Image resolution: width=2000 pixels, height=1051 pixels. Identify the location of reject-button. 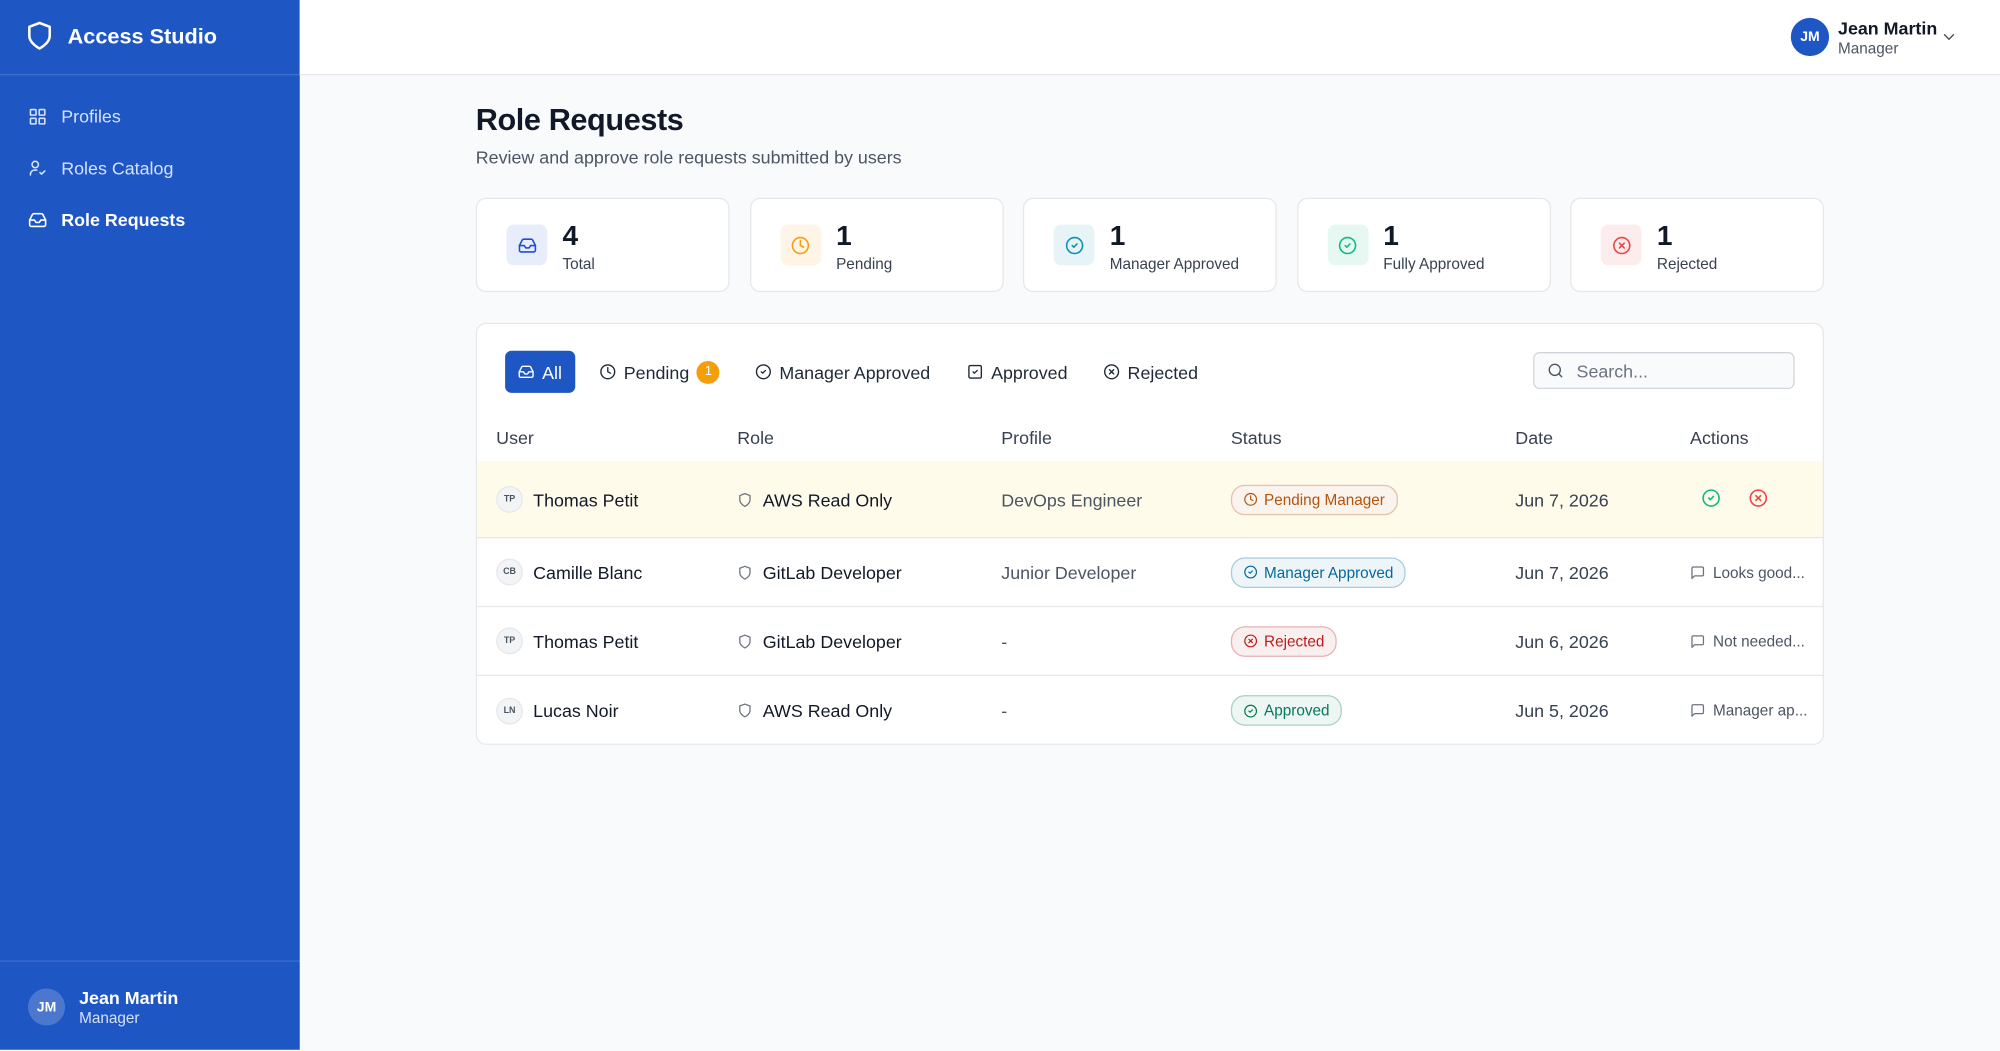
(1758, 499).